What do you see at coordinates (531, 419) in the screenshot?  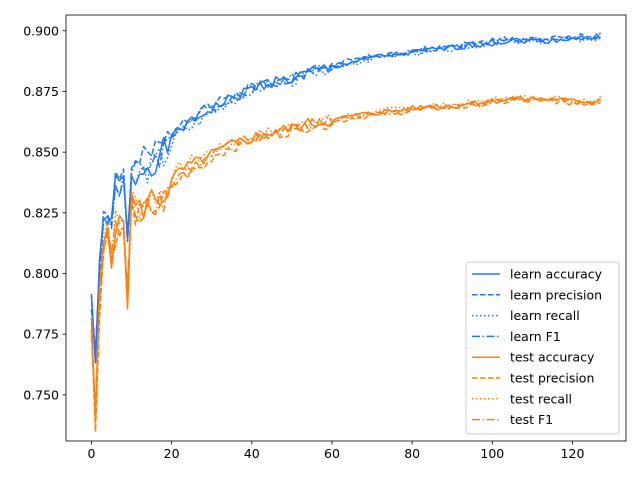 I see `legend-label: test F1` at bounding box center [531, 419].